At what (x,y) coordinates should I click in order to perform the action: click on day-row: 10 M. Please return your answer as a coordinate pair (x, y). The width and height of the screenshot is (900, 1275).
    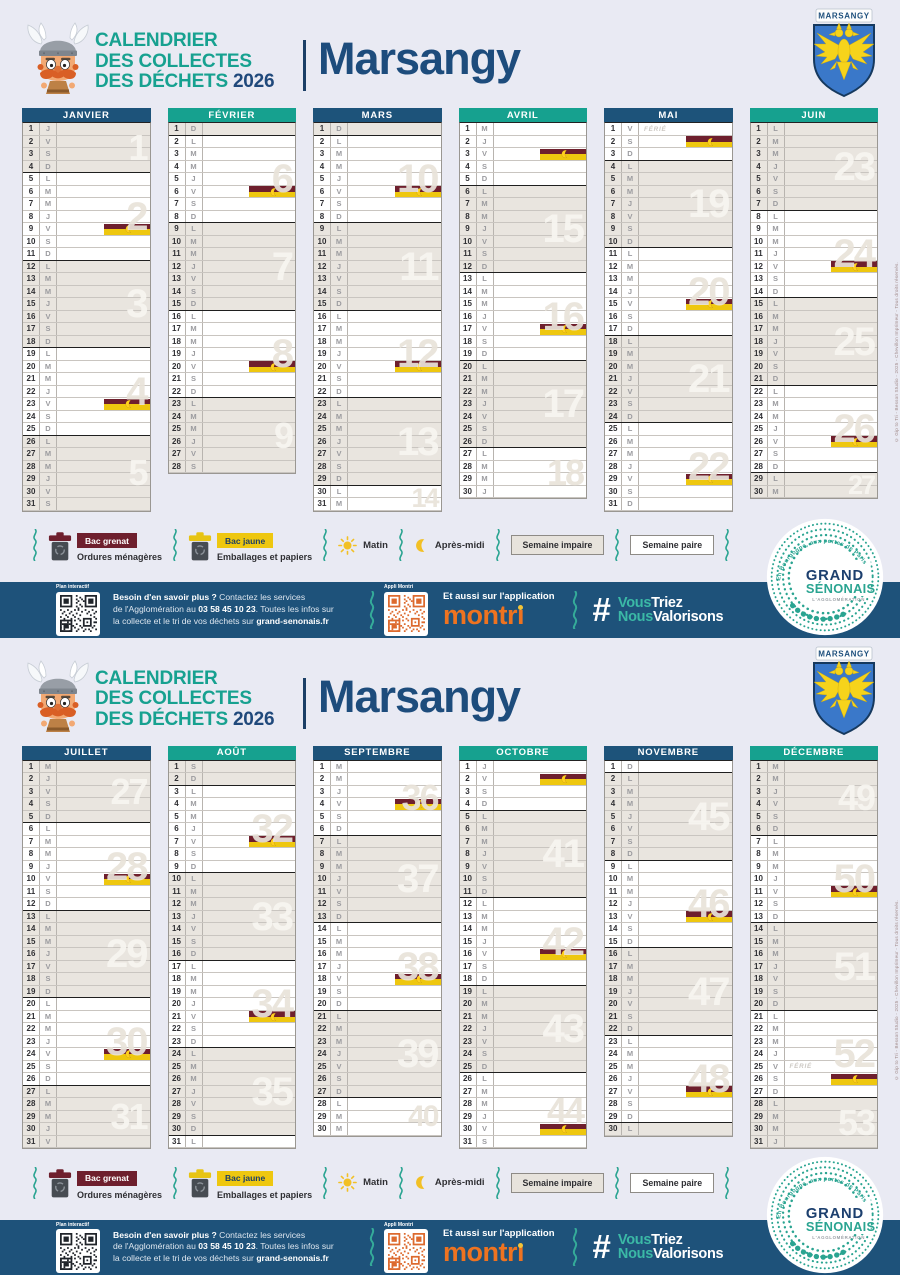
    Looking at the image, I should click on (231, 241).